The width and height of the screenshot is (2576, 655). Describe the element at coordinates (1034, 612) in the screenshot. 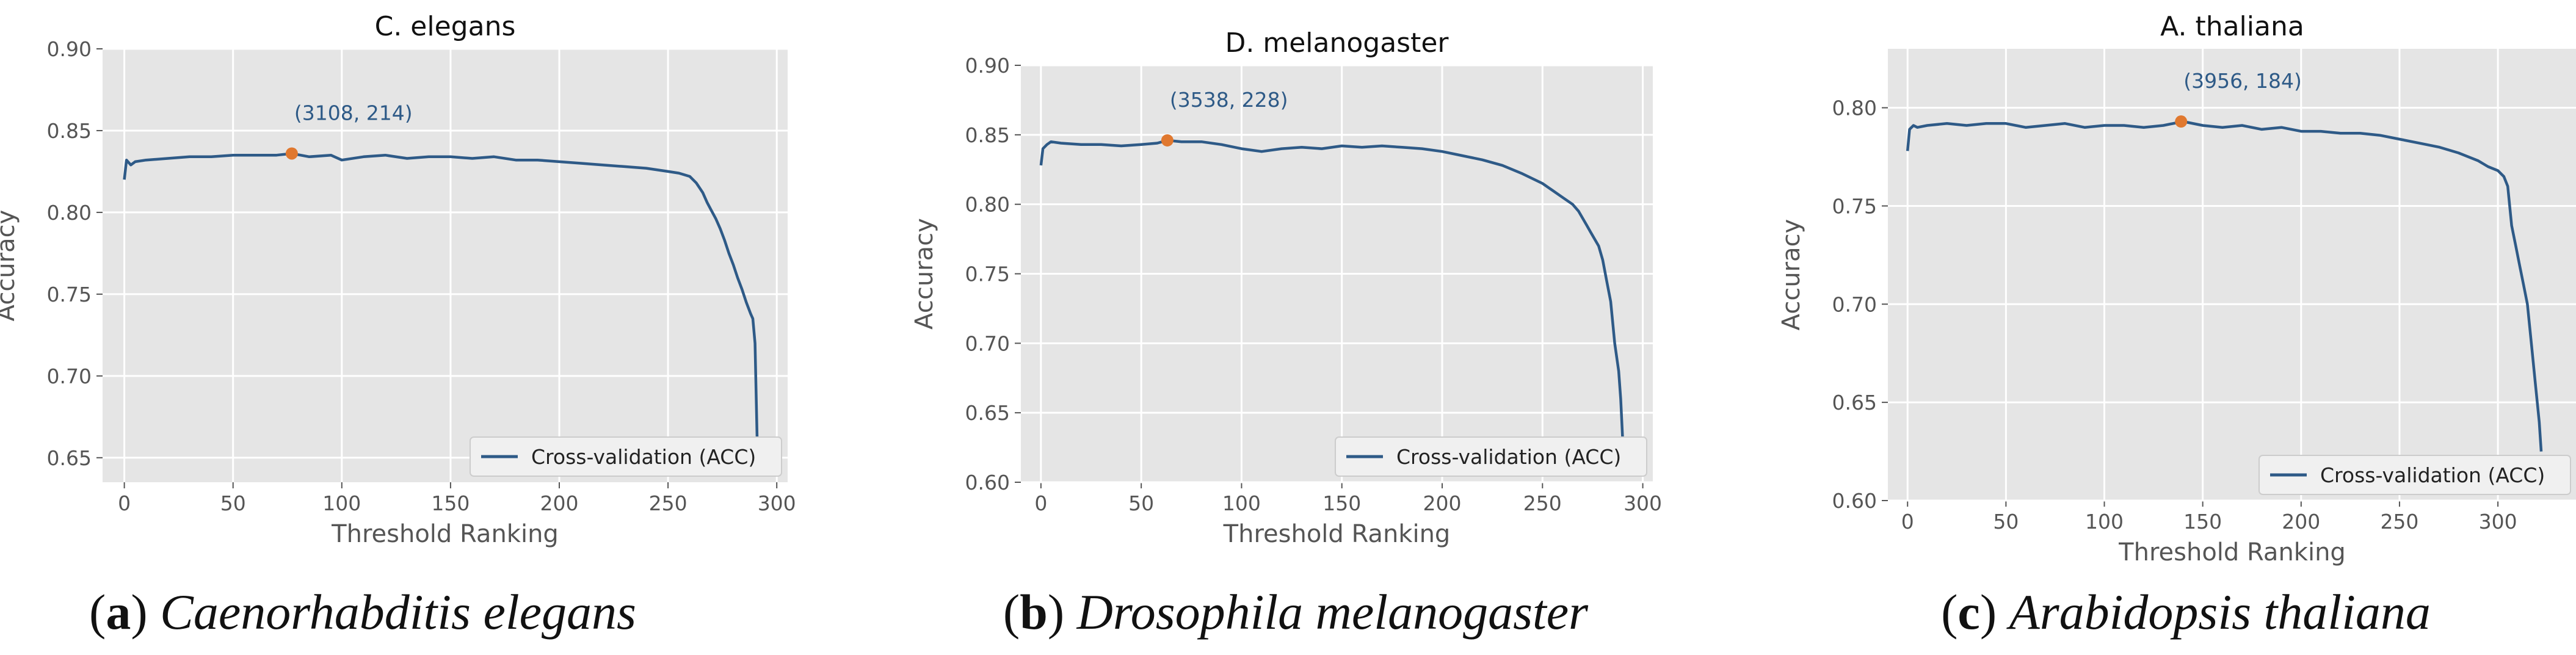

I see `caption-letter: b` at that location.